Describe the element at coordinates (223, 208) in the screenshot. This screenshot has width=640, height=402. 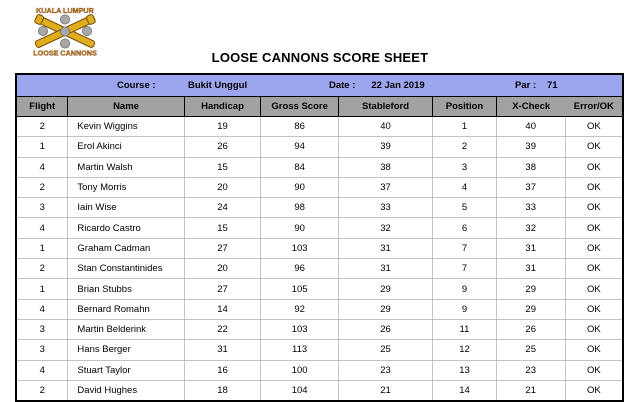
I see `cell-handicap: 24` at that location.